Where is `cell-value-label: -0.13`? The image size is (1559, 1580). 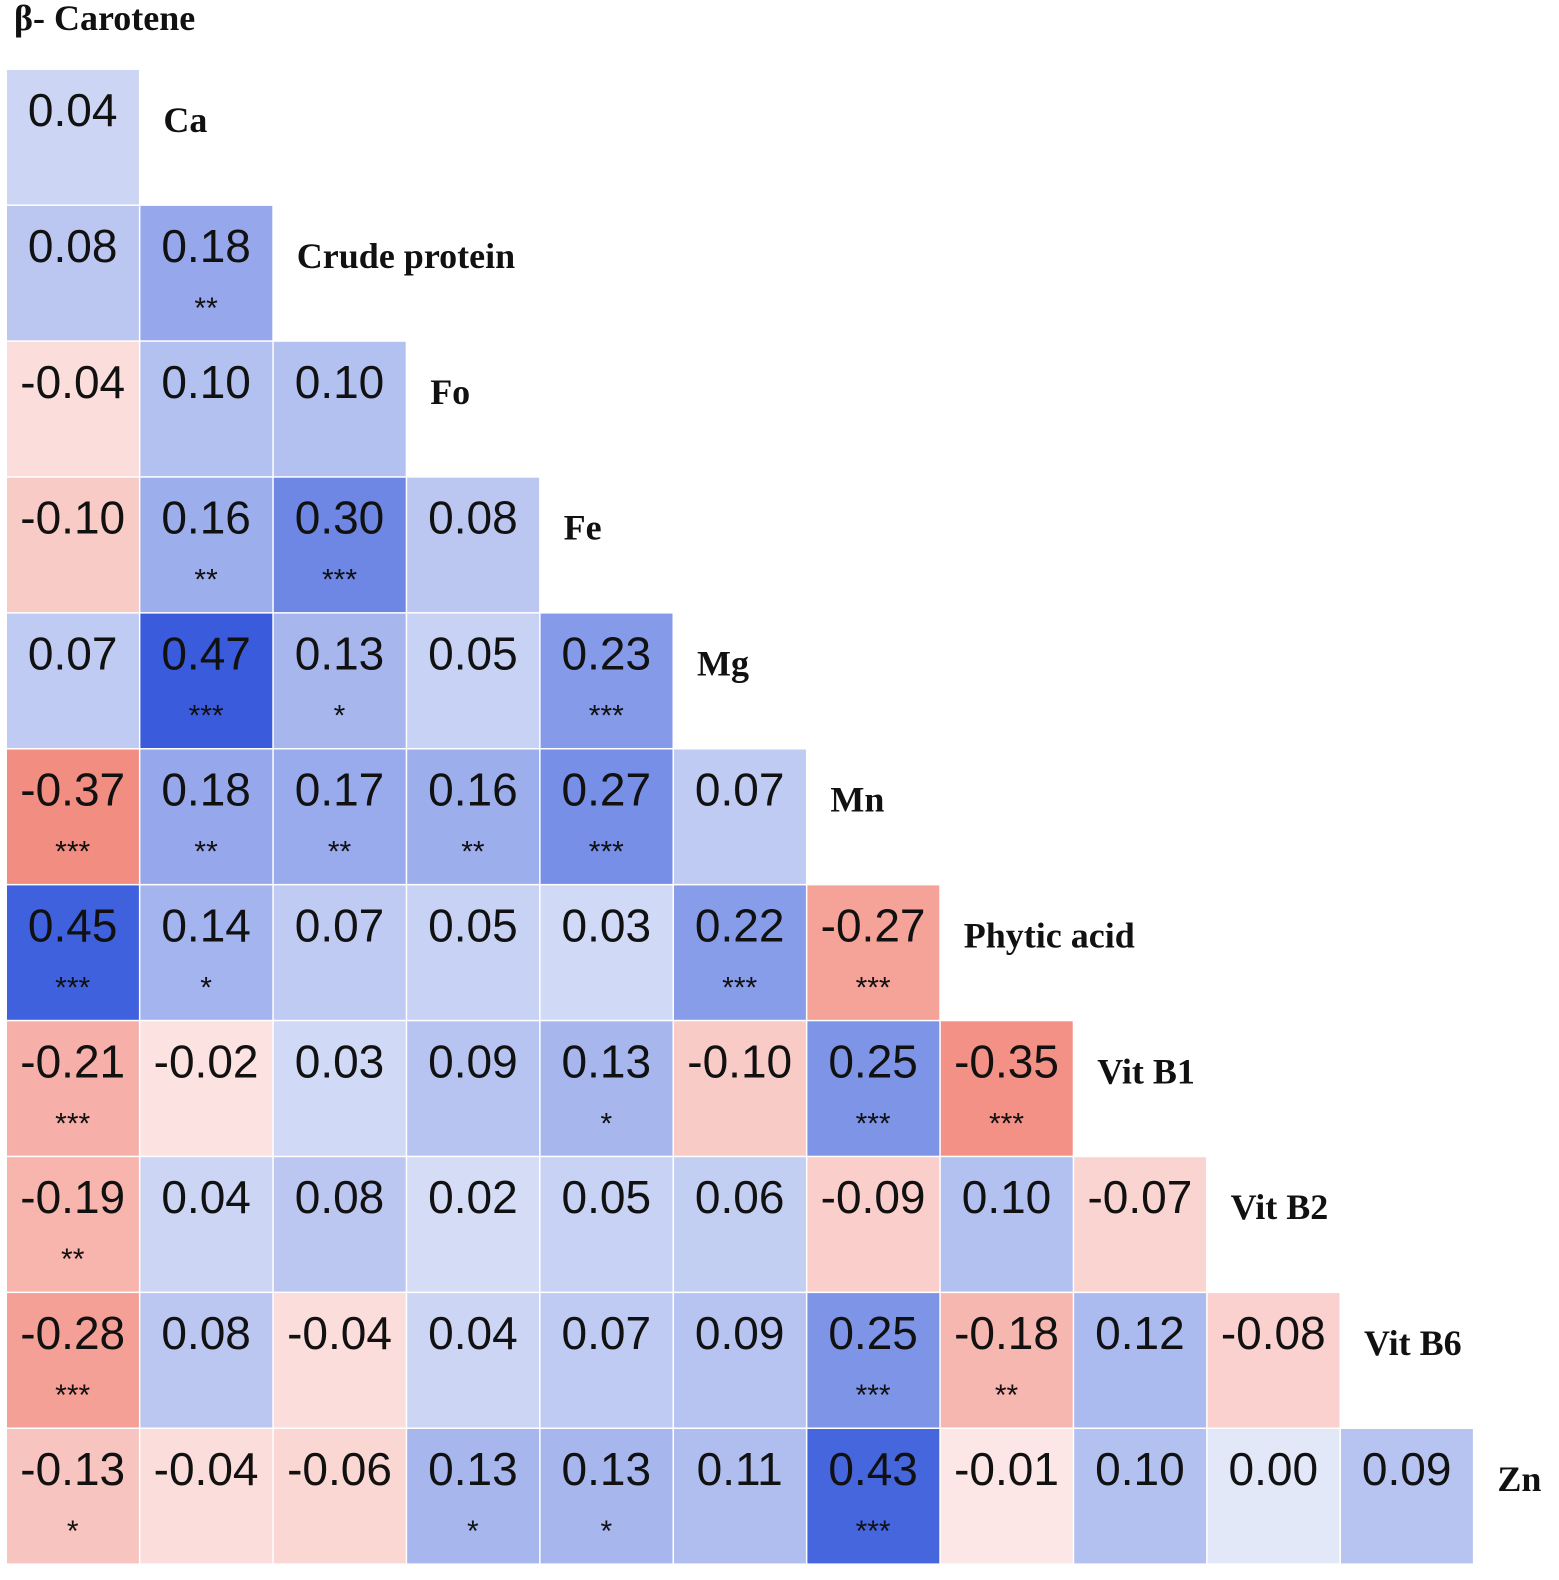
cell-value-label: -0.13 is located at coordinates (72, 1469).